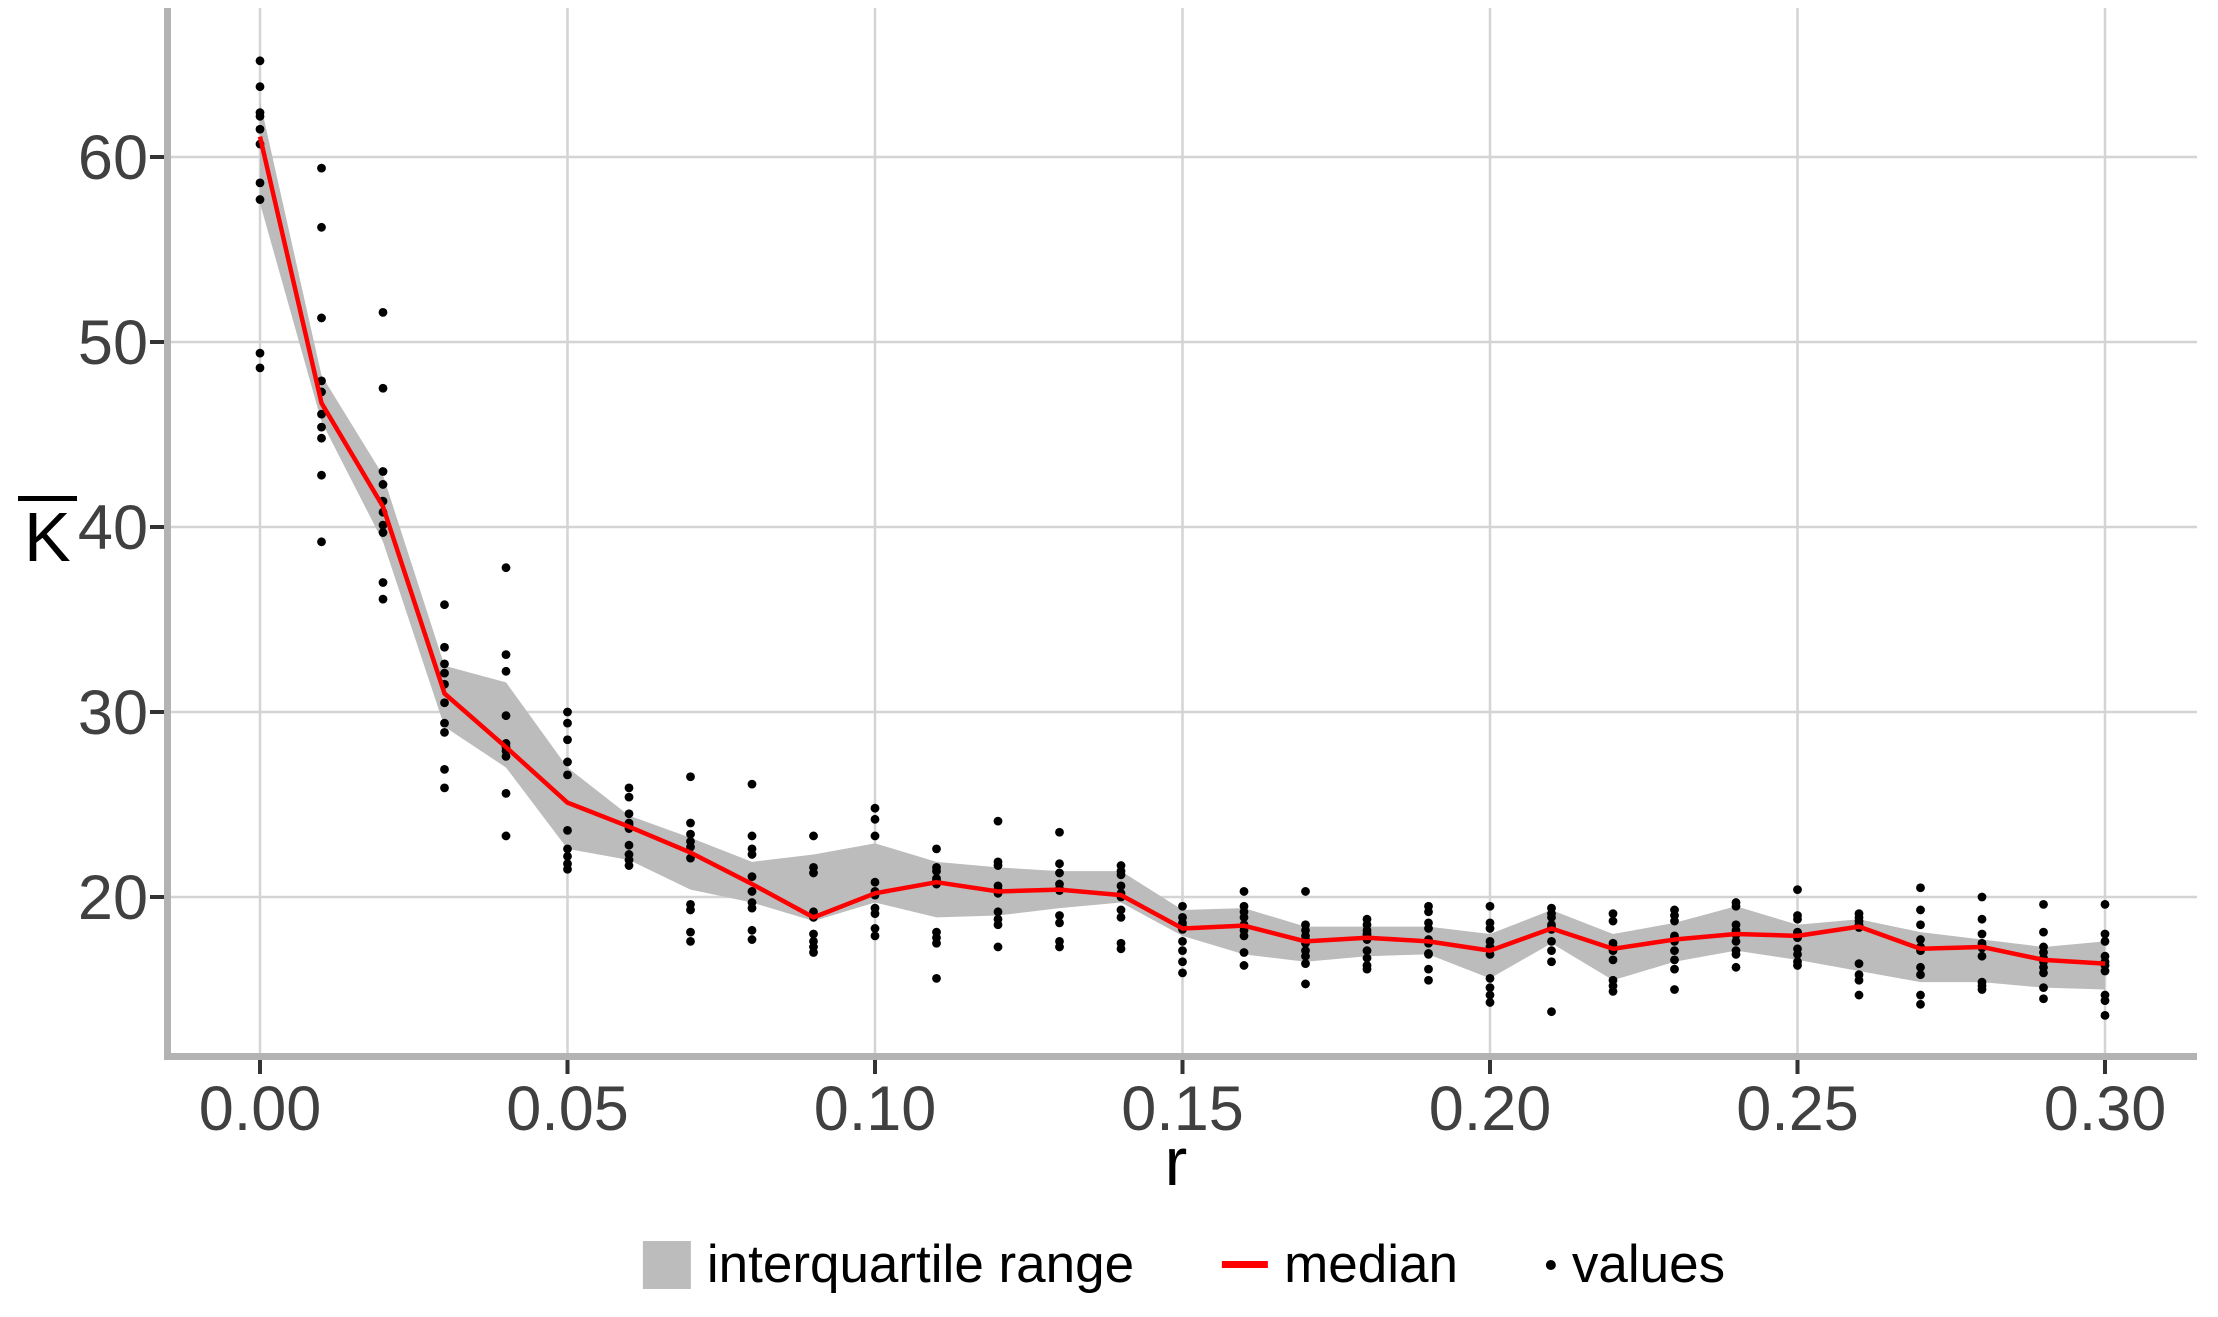 The height and width of the screenshot is (1317, 2218). What do you see at coordinates (1245, 1264) in the screenshot?
I see `median-line-swatch` at bounding box center [1245, 1264].